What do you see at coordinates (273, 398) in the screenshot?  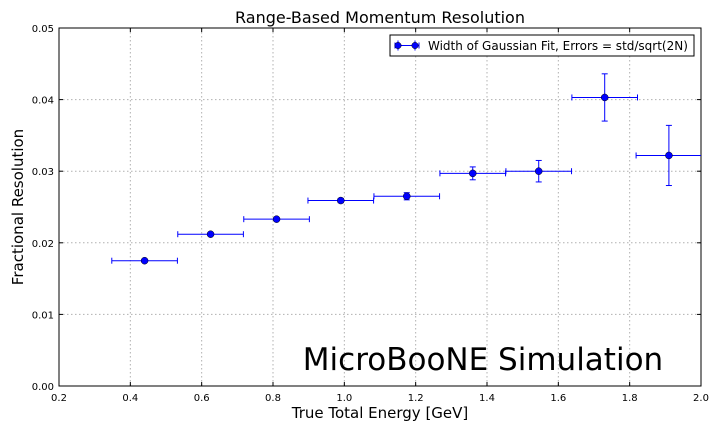 I see `x-tick-label: 0.8` at bounding box center [273, 398].